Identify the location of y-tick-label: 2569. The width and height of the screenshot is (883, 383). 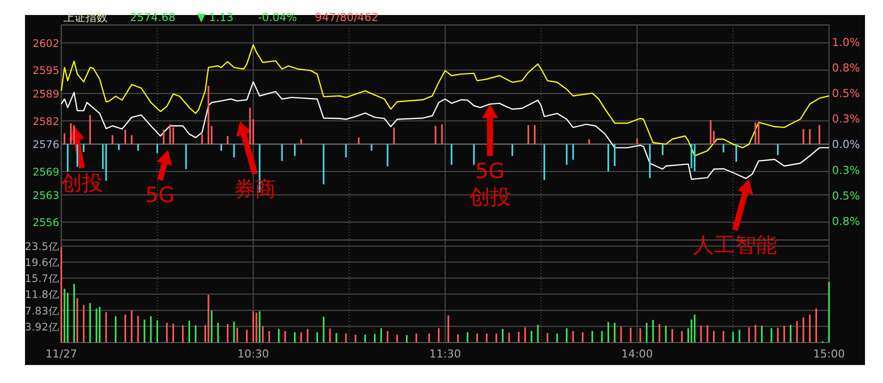
(46, 172).